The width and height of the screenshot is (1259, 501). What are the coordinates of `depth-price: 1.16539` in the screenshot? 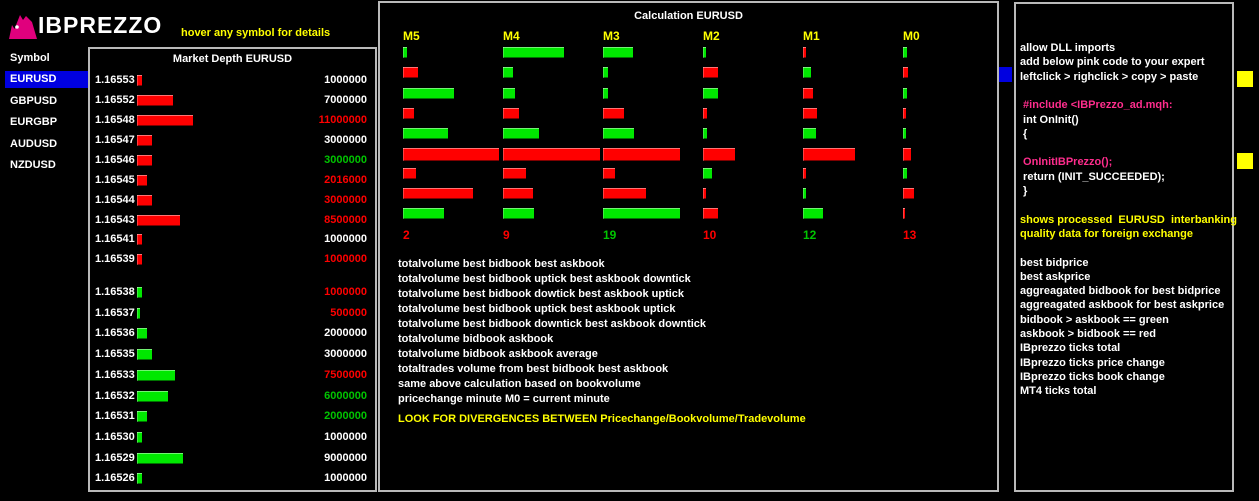 It's located at (115, 259).